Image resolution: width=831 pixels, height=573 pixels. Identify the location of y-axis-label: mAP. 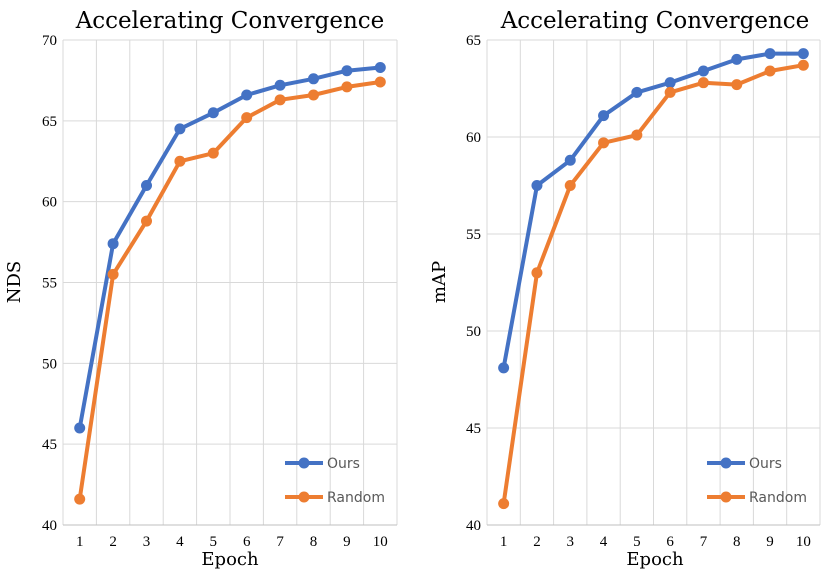
(439, 282).